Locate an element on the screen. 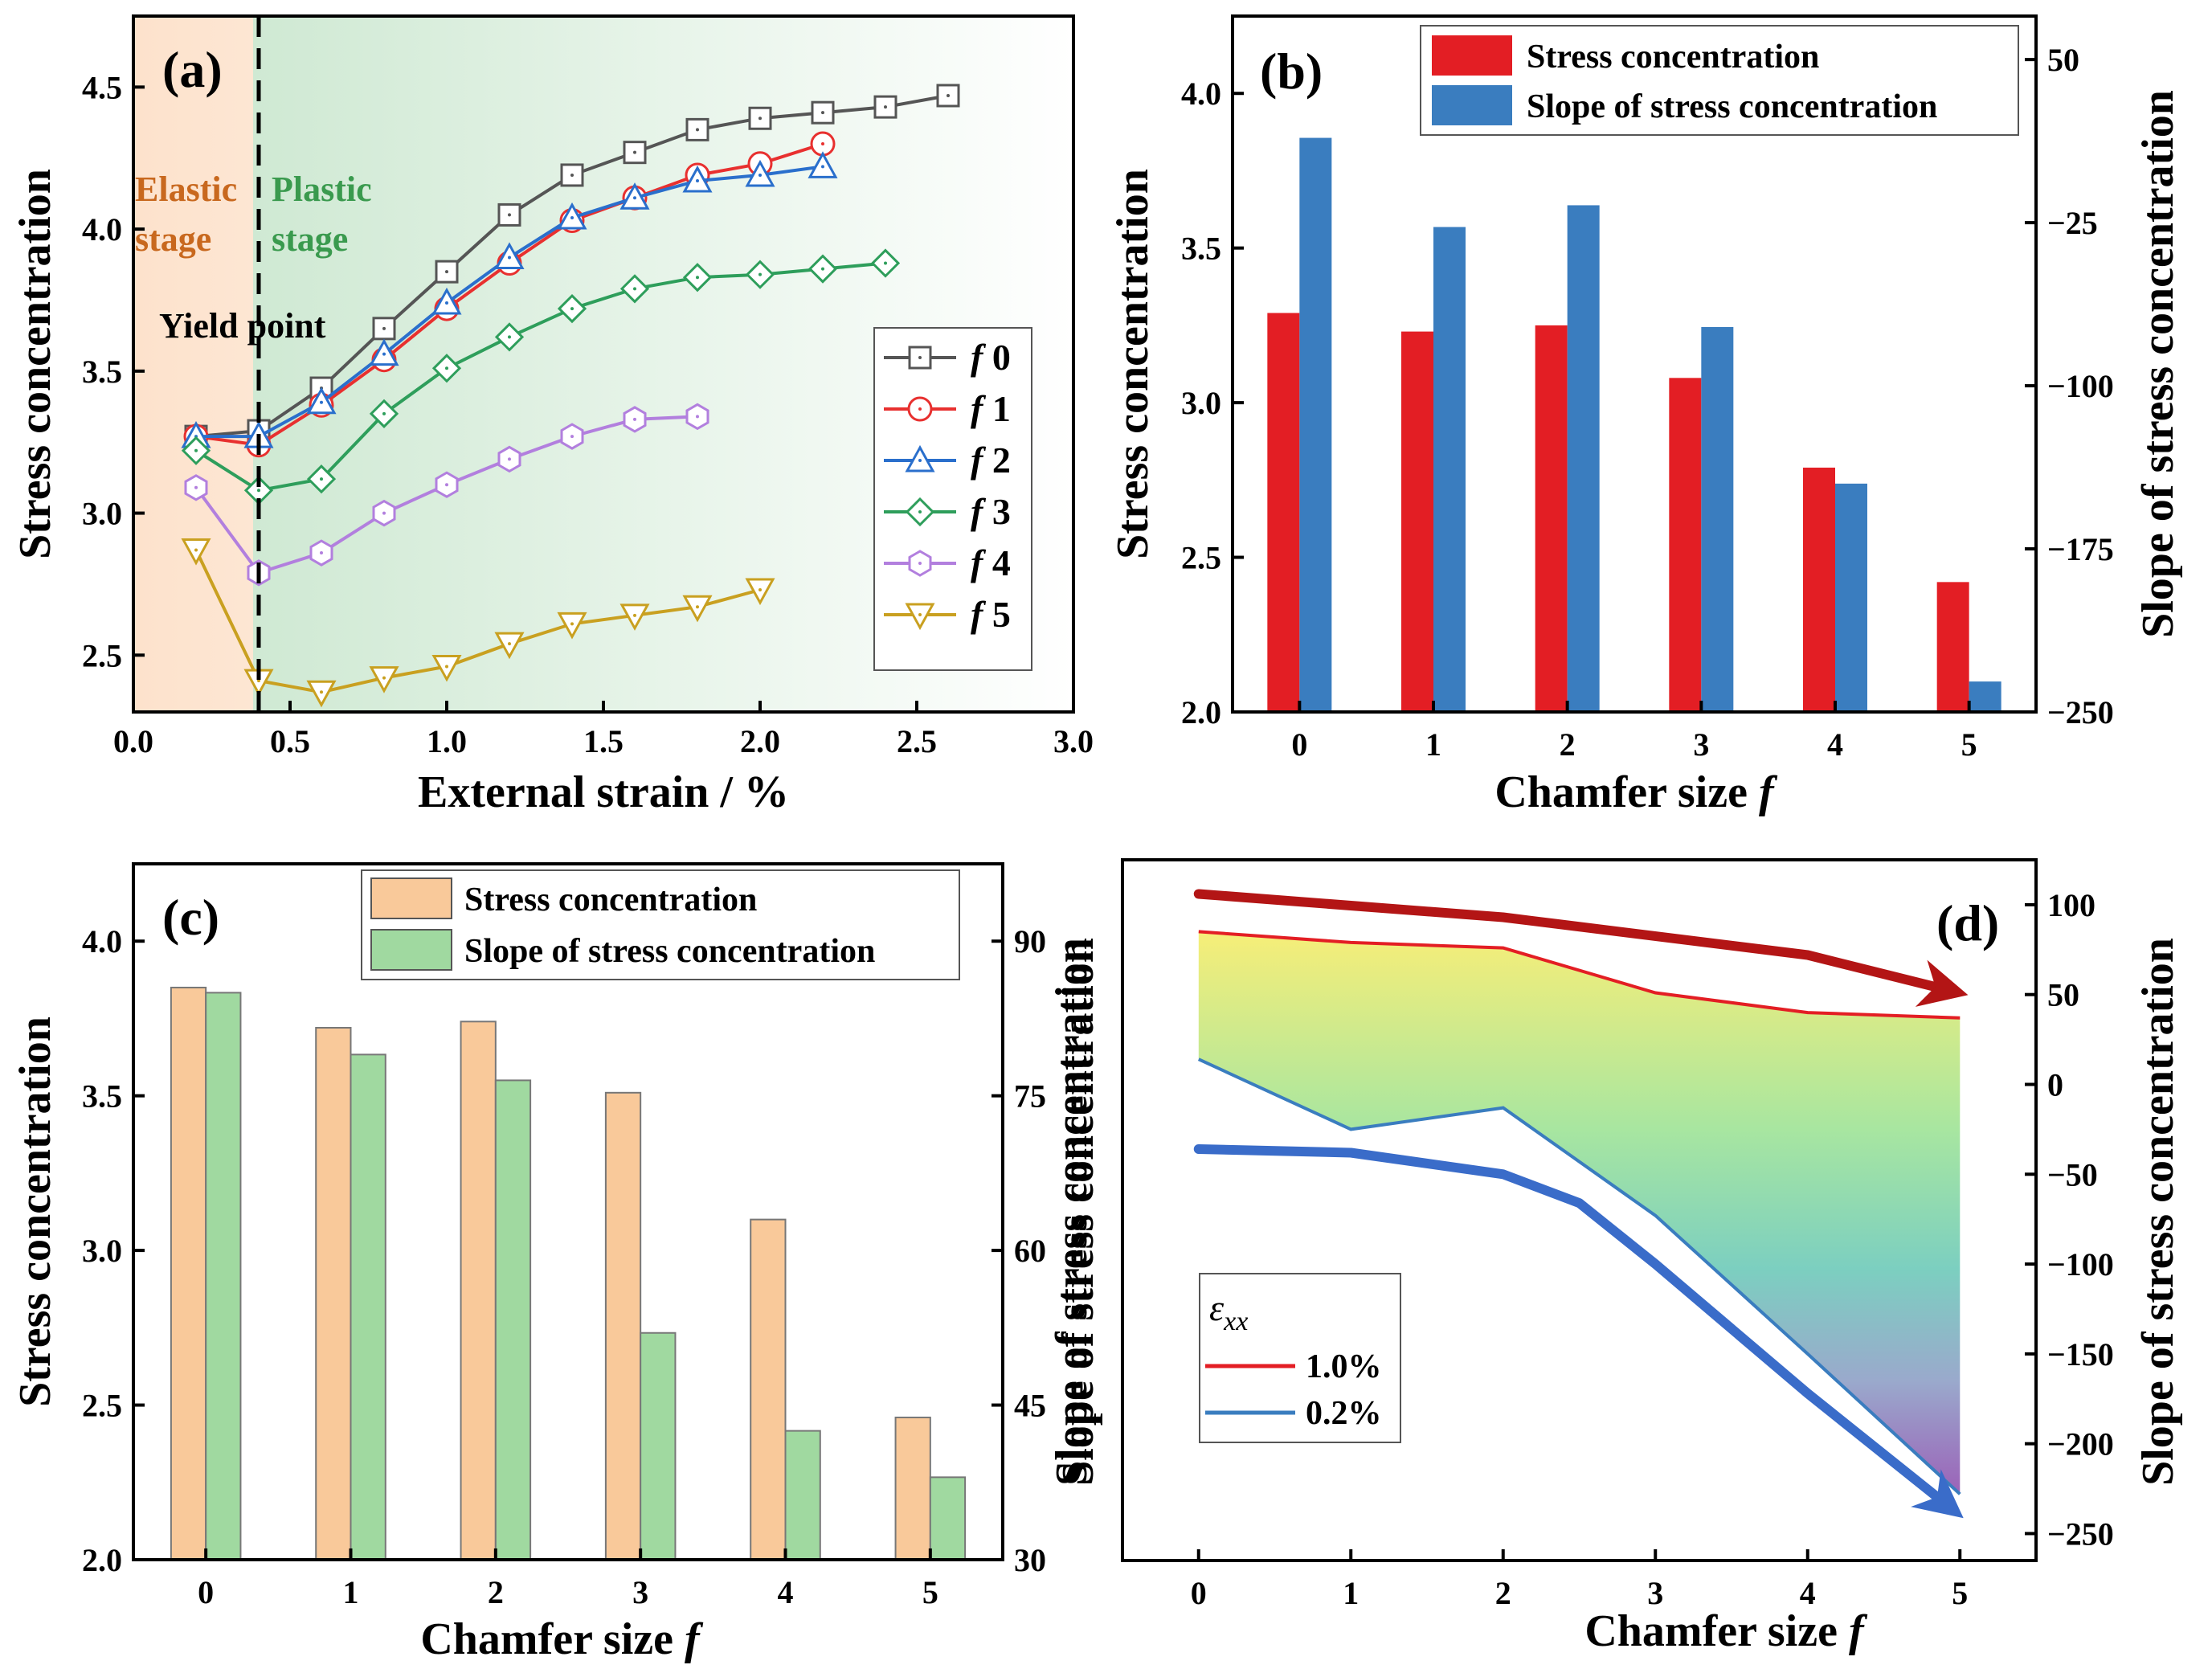  panel-c-ytick-label: 2.0 is located at coordinates (102, 1560).